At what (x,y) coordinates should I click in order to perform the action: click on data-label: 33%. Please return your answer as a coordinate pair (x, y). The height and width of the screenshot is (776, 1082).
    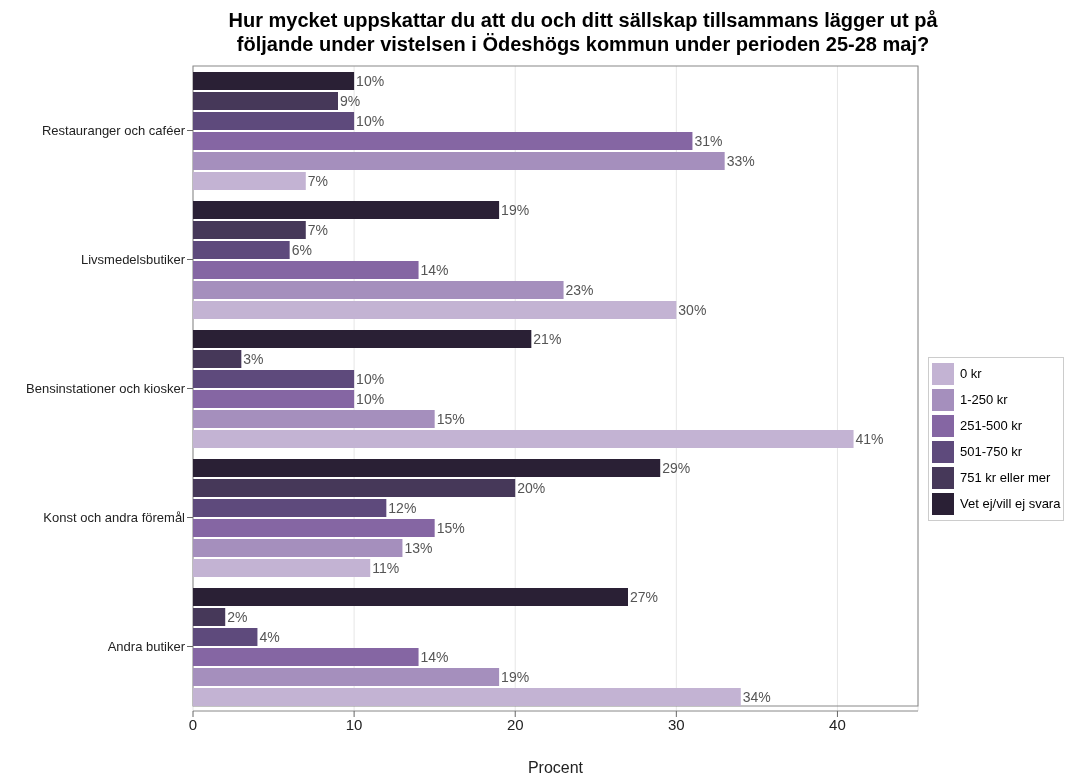
    Looking at the image, I should click on (740, 160).